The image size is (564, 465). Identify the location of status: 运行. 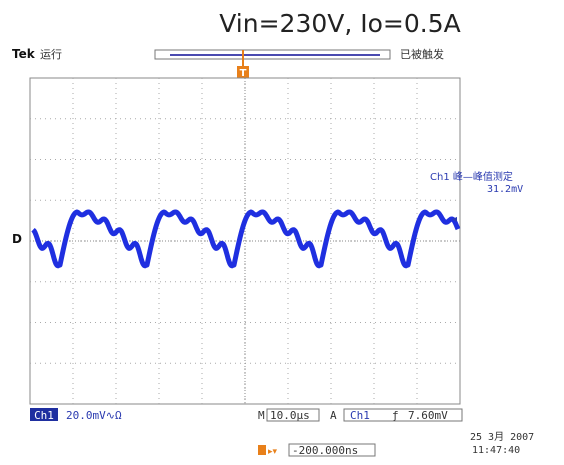
(51, 54).